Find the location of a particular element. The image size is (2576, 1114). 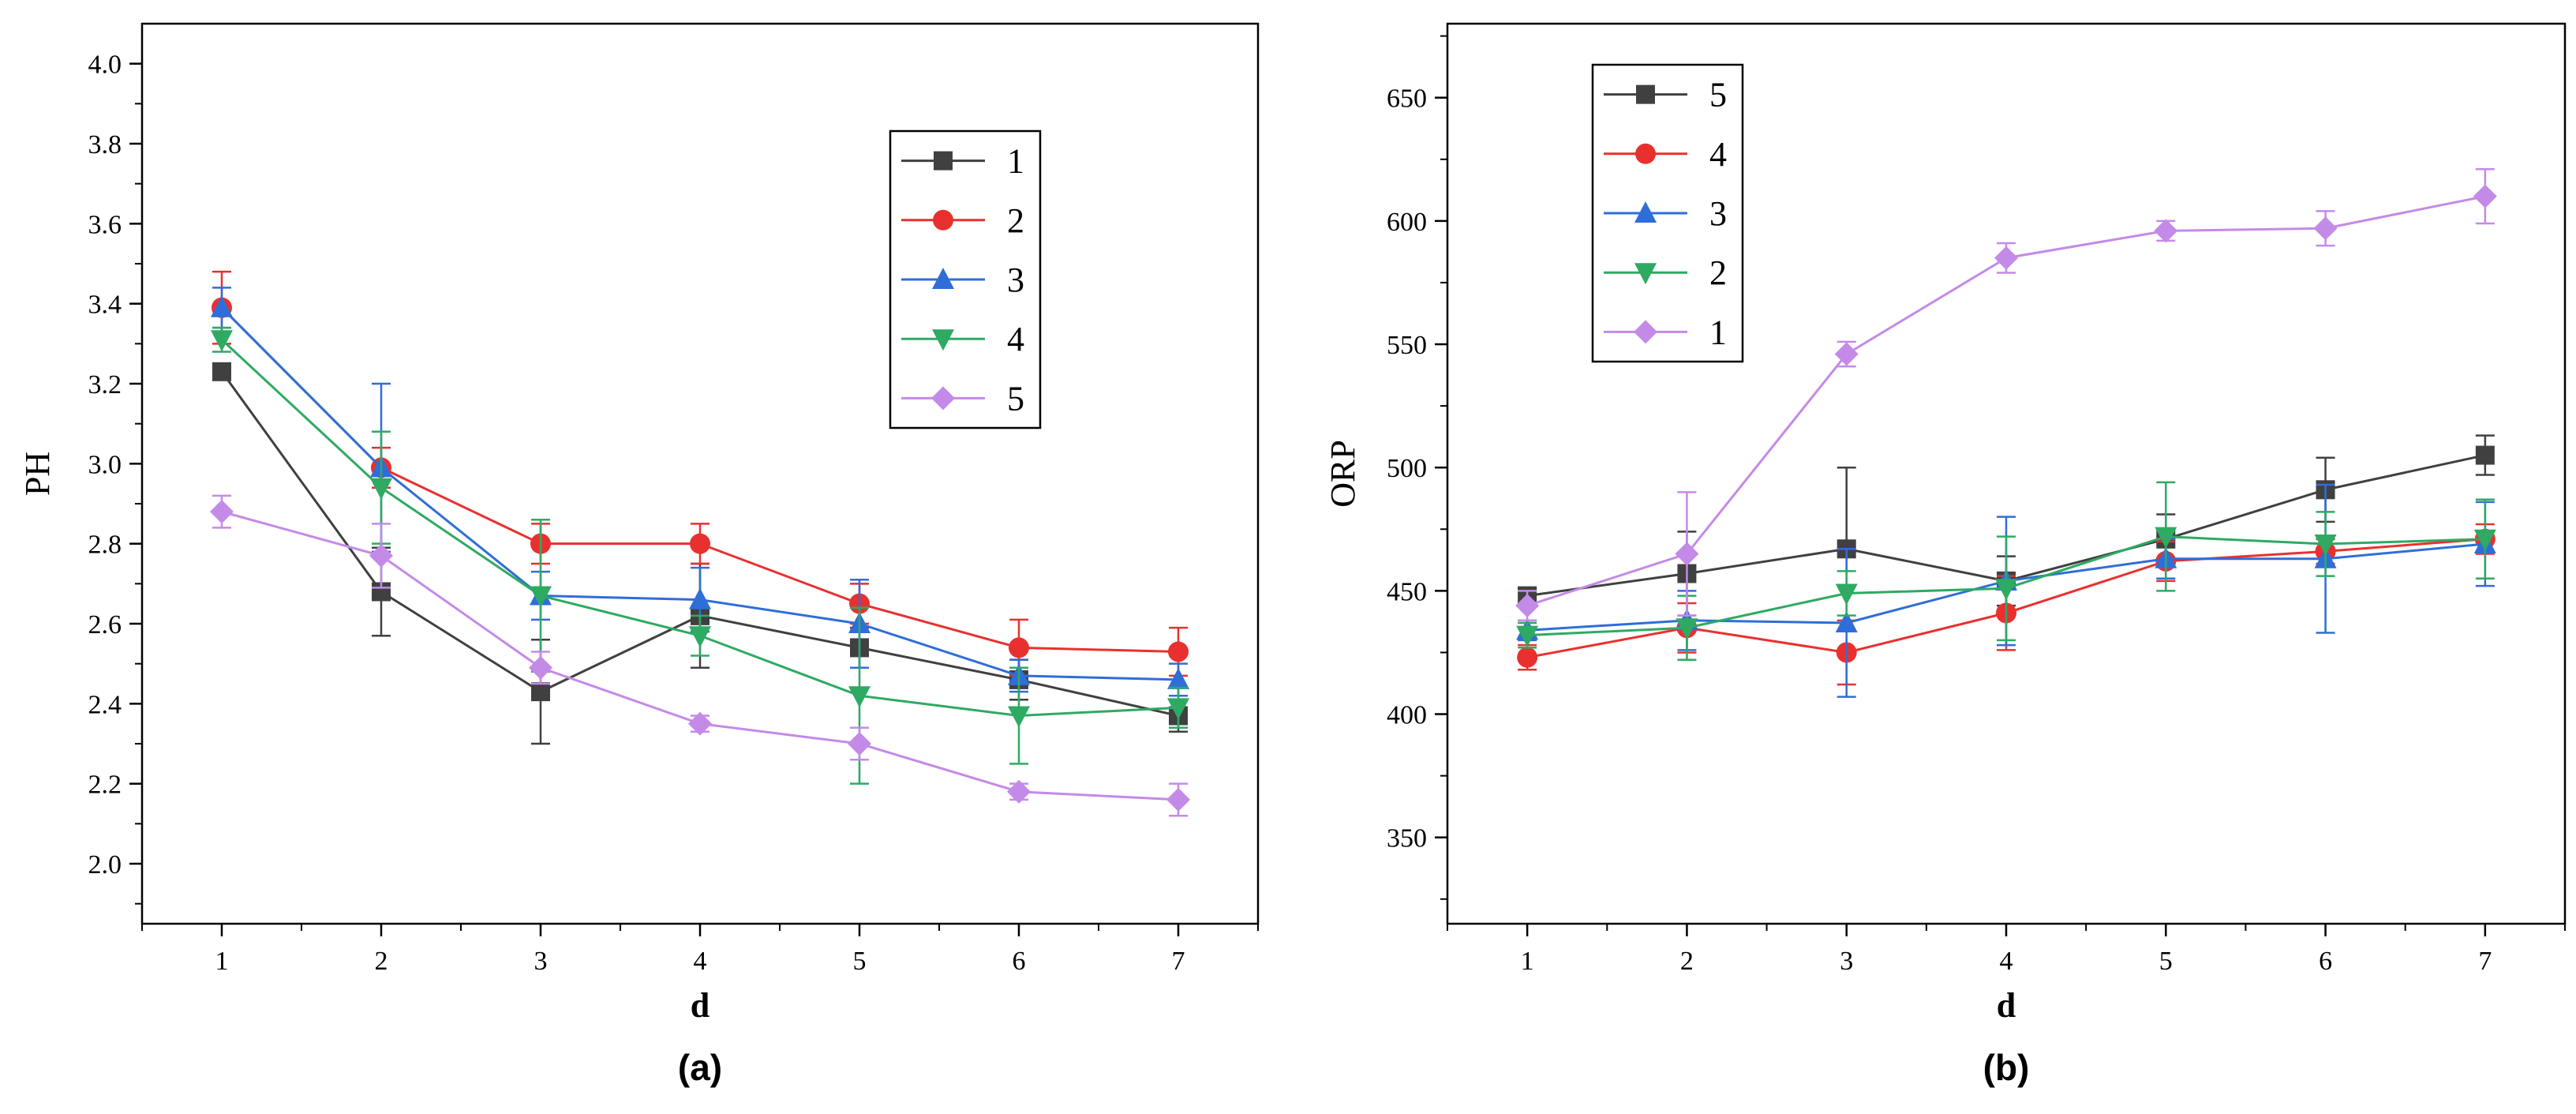

legend: 1 2 3 4 5 is located at coordinates (965, 279).